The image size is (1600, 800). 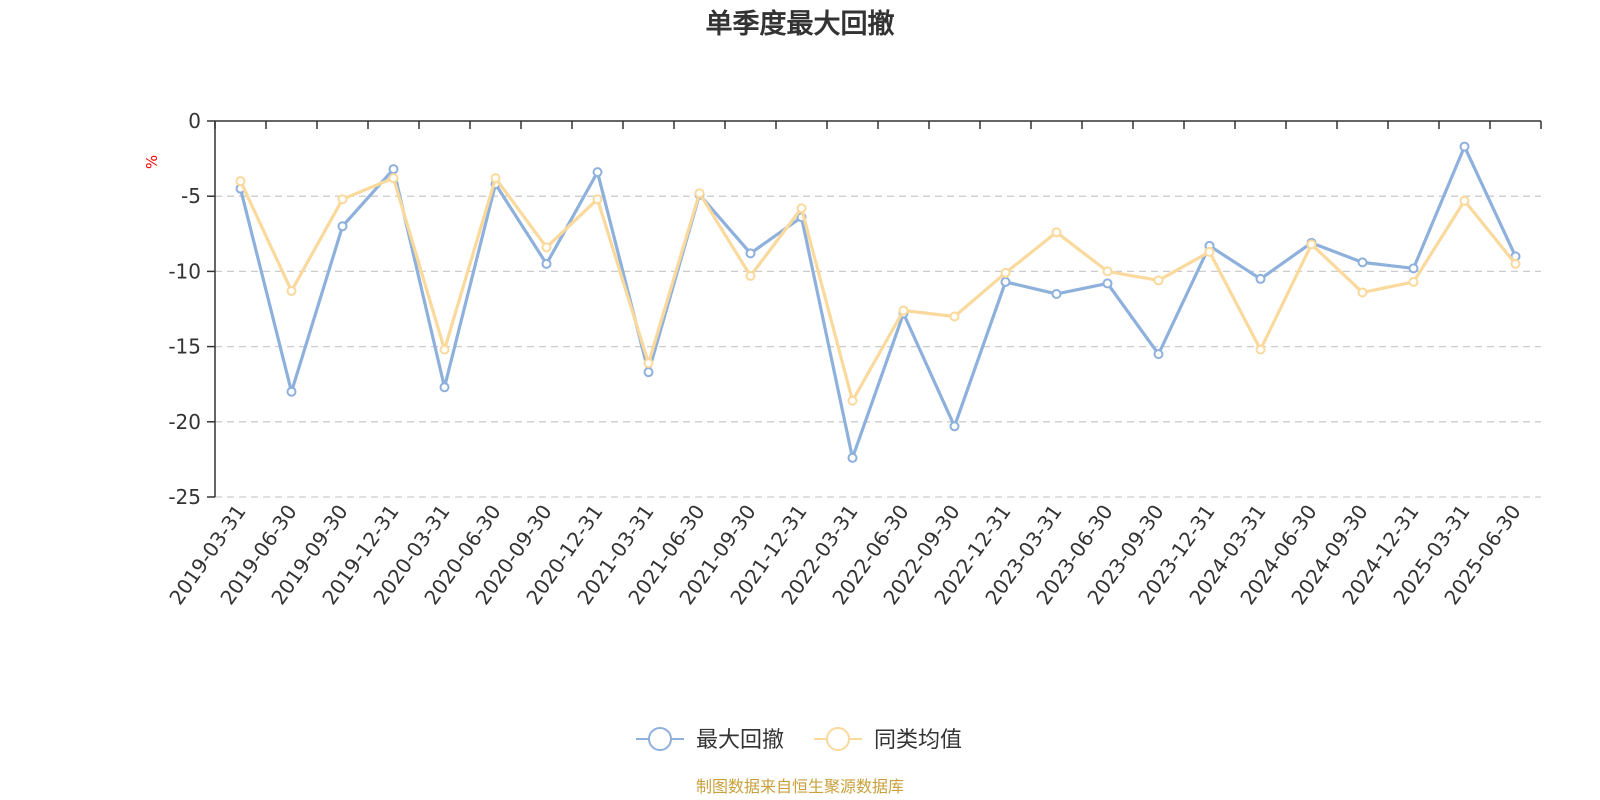 I want to click on chart-title: 单季度最大回撤, so click(x=800, y=24).